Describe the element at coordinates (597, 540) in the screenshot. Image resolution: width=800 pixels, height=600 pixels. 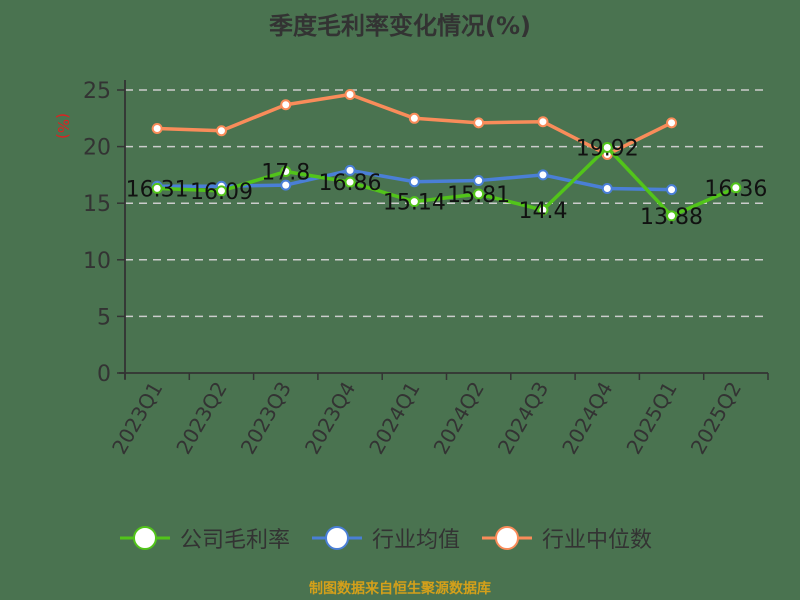
I see `legend-label: 行业中位数` at that location.